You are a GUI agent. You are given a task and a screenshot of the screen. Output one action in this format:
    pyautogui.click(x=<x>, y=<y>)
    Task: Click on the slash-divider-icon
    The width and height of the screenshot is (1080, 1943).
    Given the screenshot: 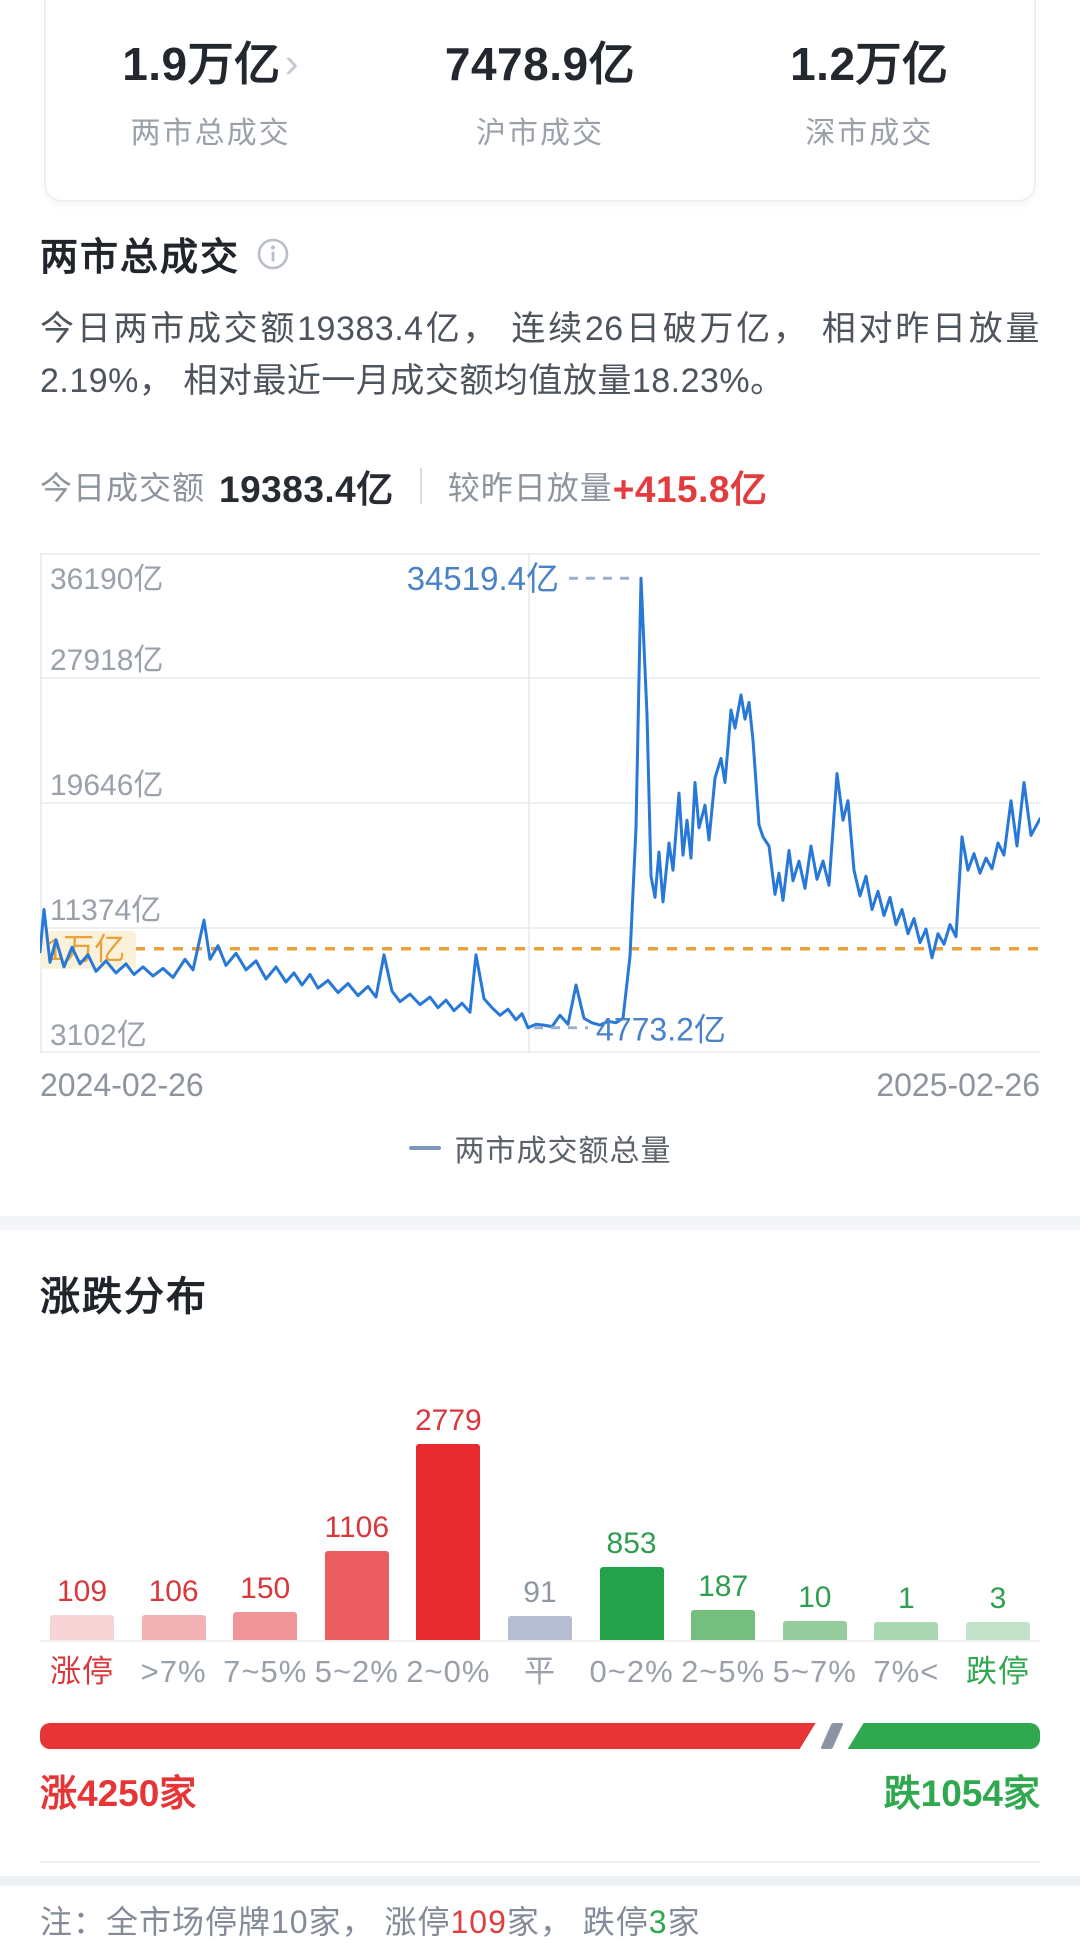 What is the action you would take?
    pyautogui.click(x=831, y=1736)
    